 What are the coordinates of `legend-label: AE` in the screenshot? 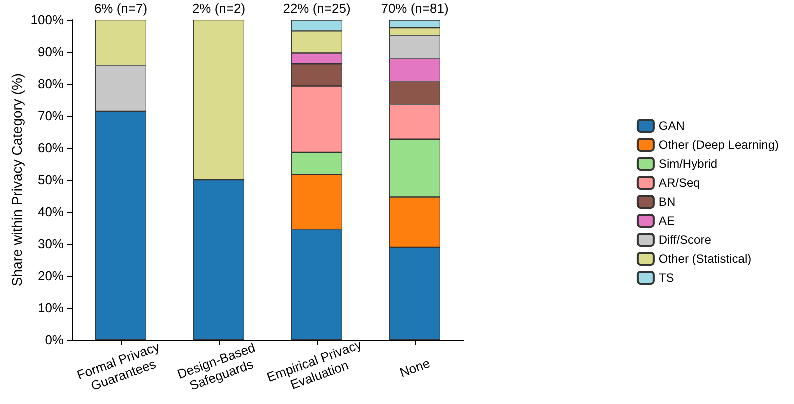 It's located at (666, 221).